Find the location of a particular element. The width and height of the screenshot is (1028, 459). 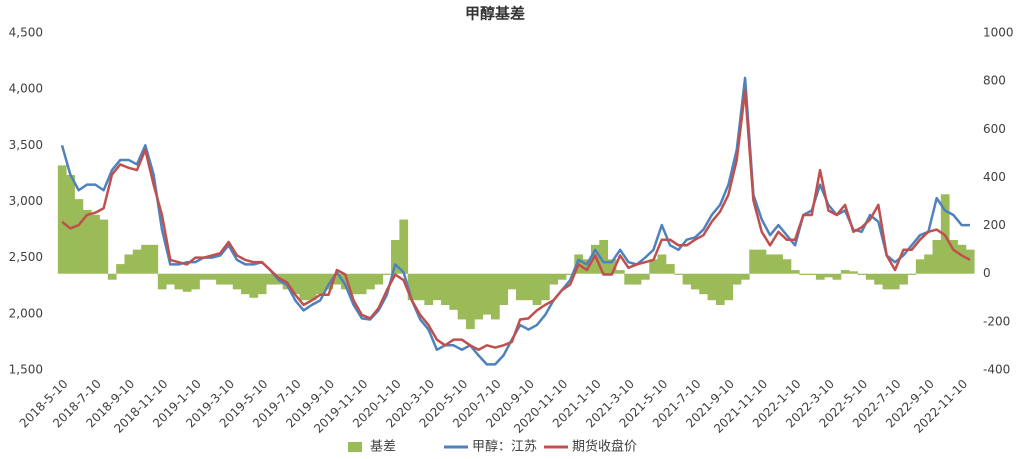

y-tick-label: 4,500 is located at coordinates (26, 33).